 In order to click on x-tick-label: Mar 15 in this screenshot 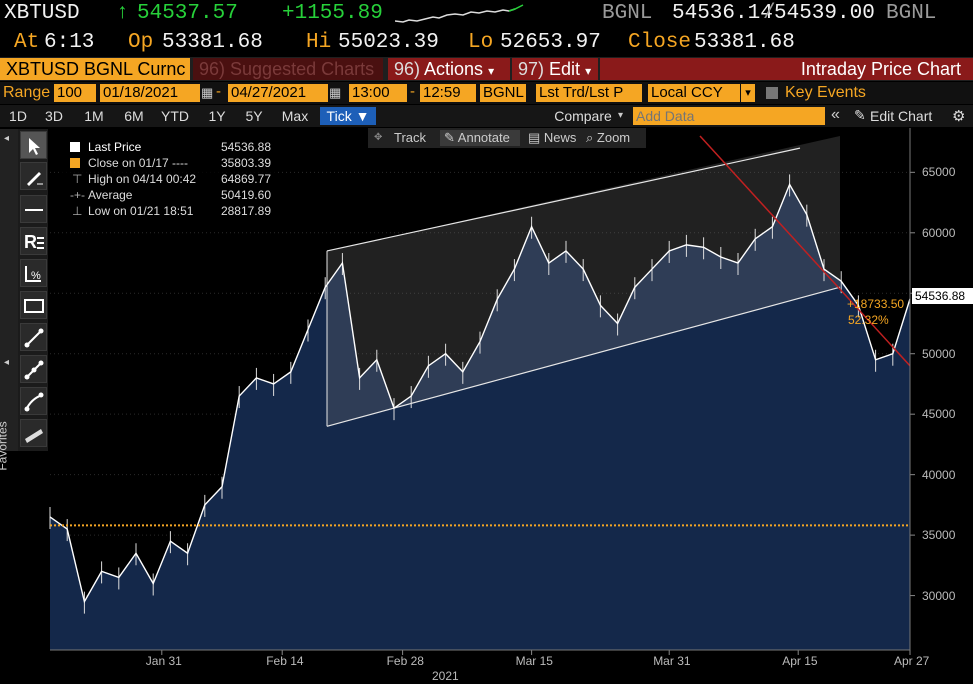, I will do `click(534, 661)`.